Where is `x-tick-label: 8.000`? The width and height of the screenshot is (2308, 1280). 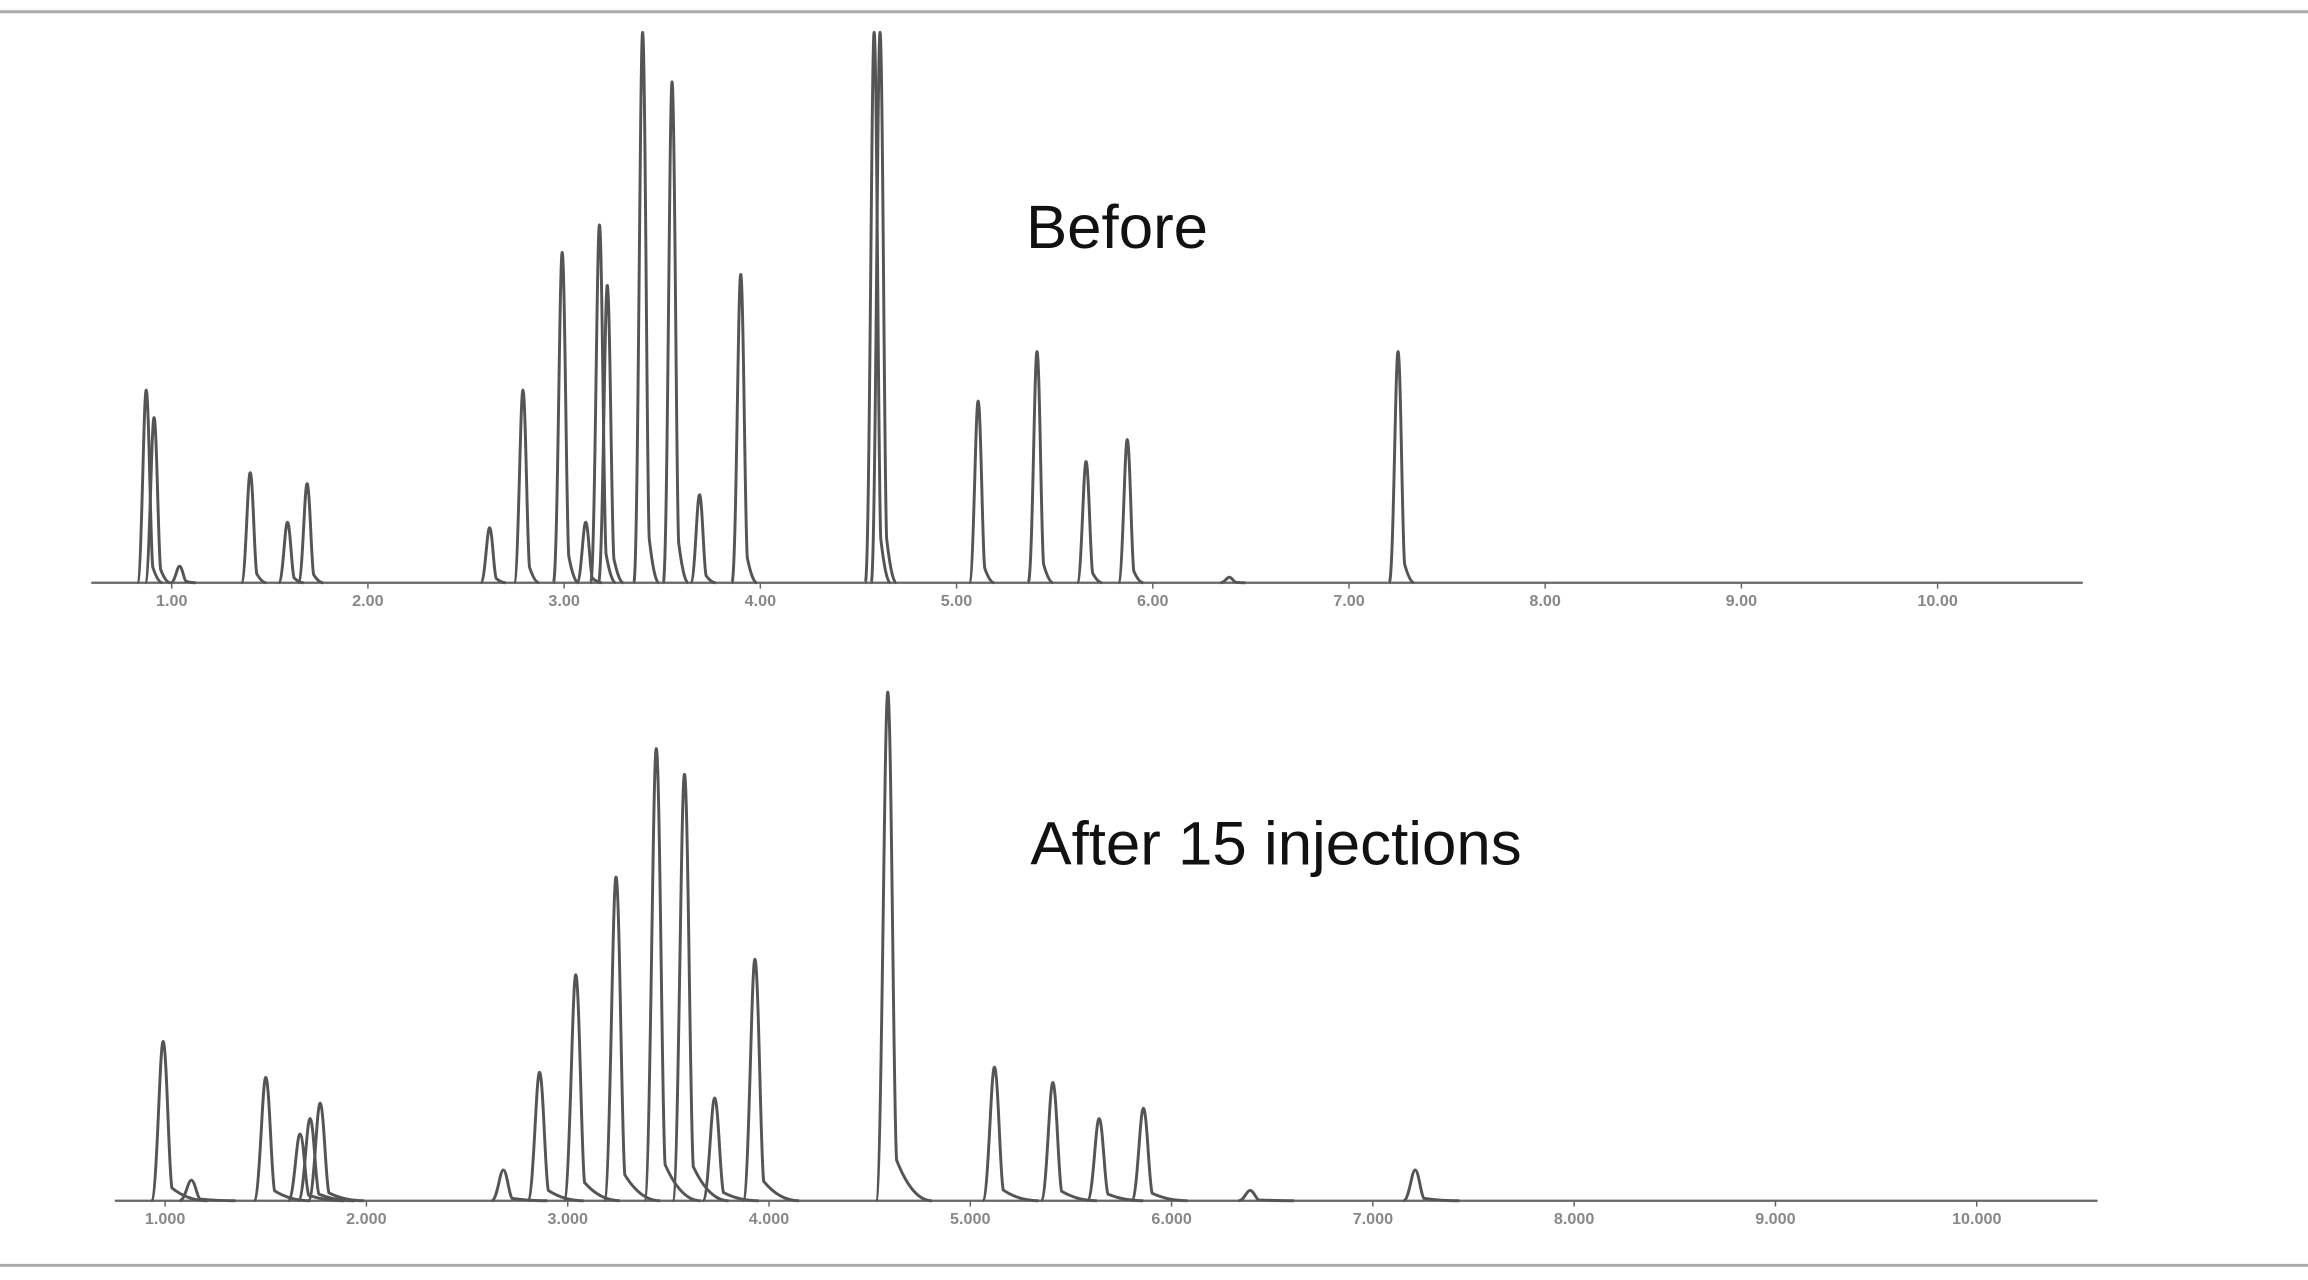
x-tick-label: 8.000 is located at coordinates (1574, 1219).